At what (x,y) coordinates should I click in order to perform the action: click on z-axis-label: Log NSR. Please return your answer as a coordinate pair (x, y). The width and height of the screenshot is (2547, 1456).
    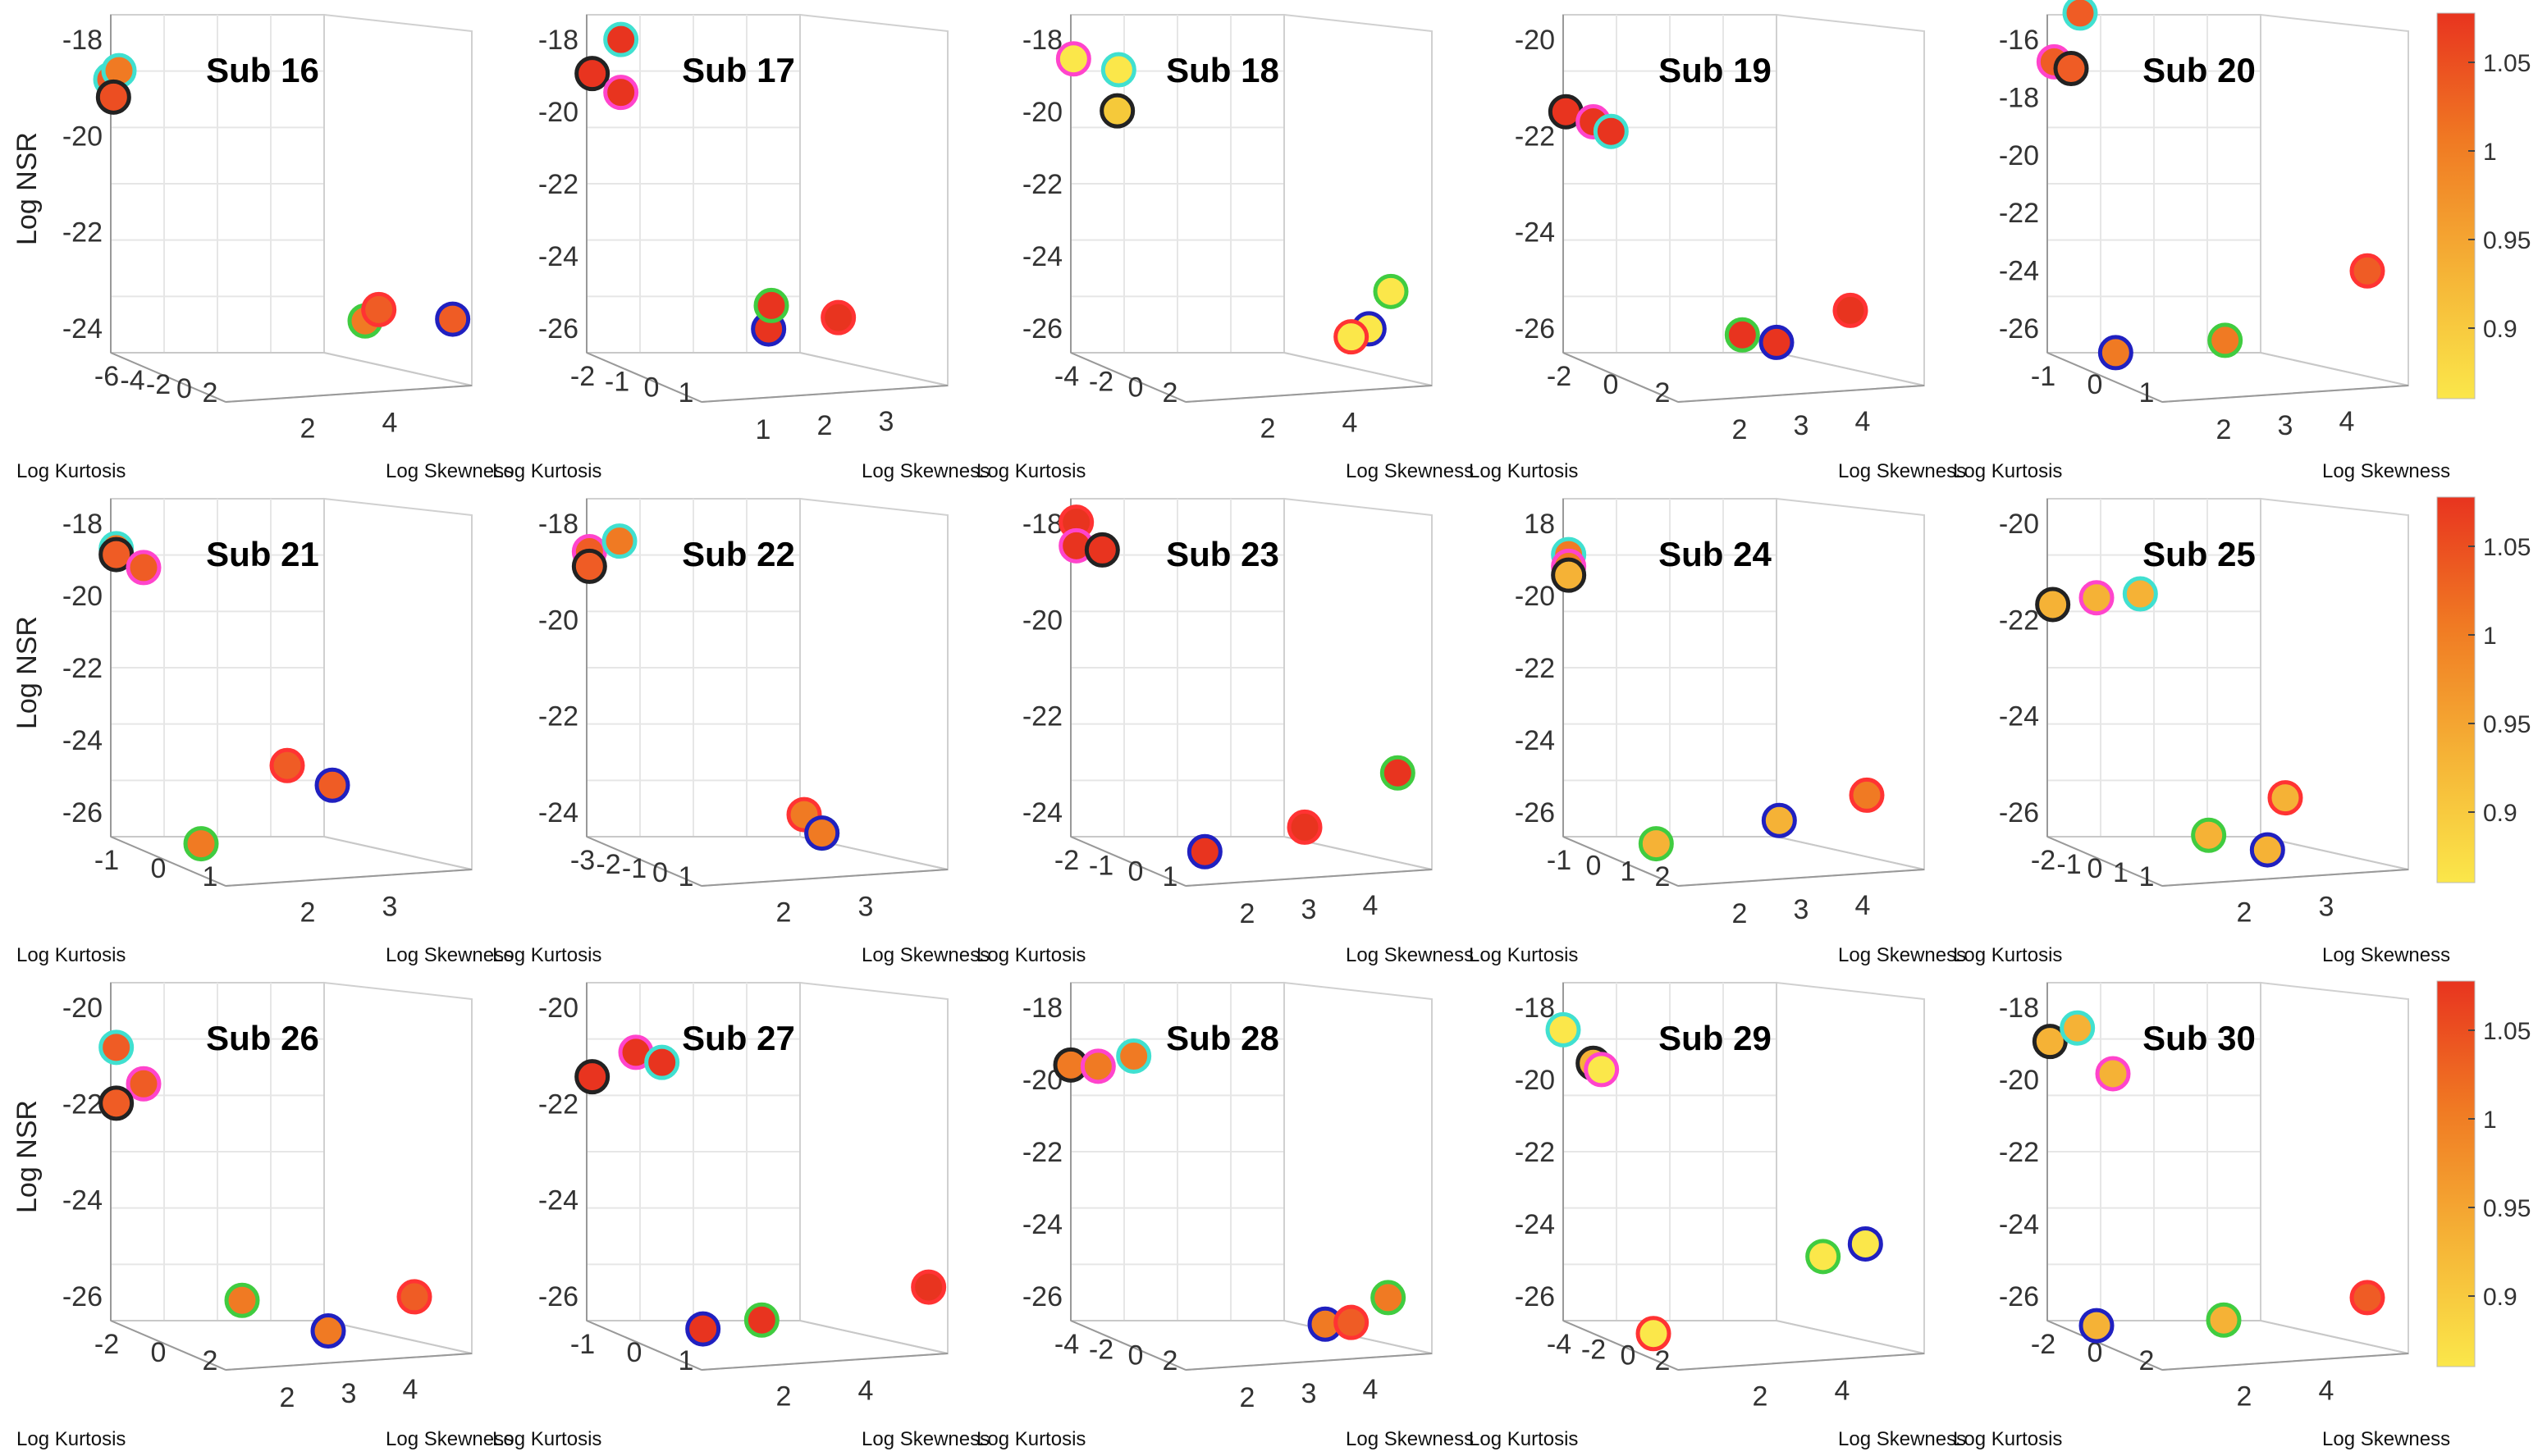
    Looking at the image, I should click on (27, 1156).